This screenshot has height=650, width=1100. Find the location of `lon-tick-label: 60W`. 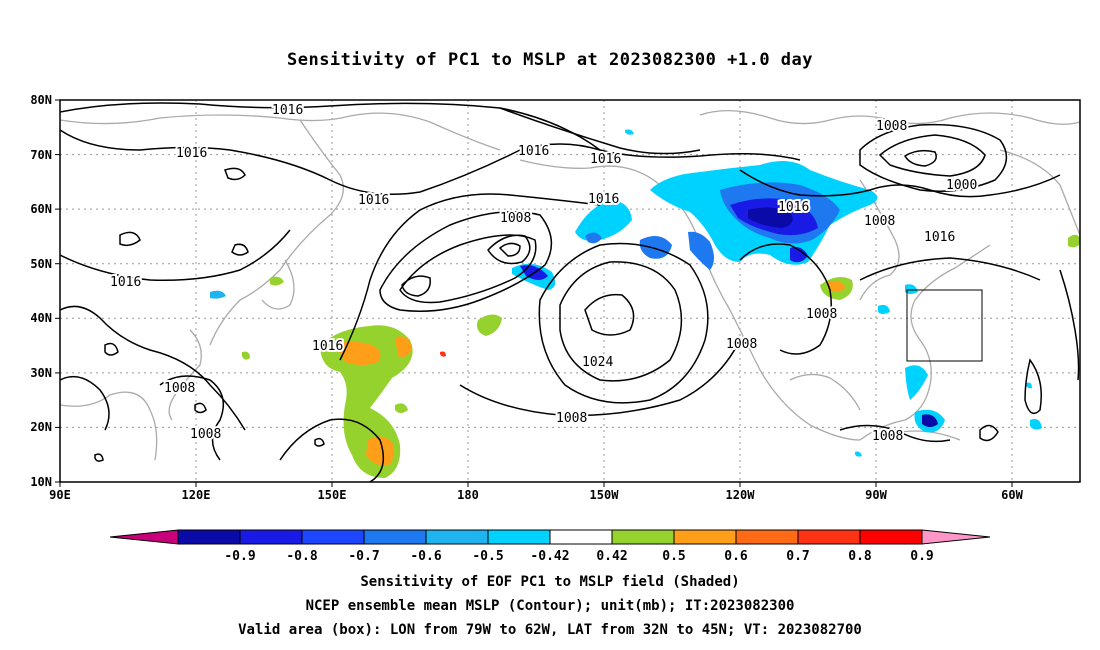

lon-tick-label: 60W is located at coordinates (1012, 495).